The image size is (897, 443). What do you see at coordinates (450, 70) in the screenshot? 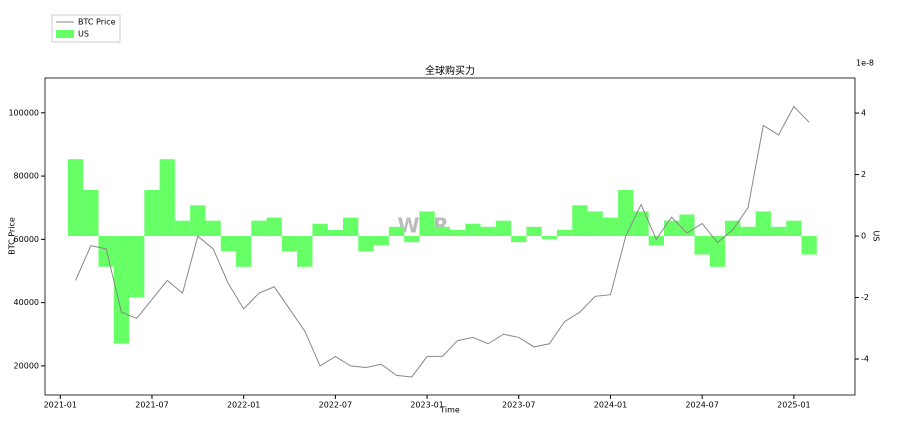
I see `chart-title: 全球购买力` at bounding box center [450, 70].